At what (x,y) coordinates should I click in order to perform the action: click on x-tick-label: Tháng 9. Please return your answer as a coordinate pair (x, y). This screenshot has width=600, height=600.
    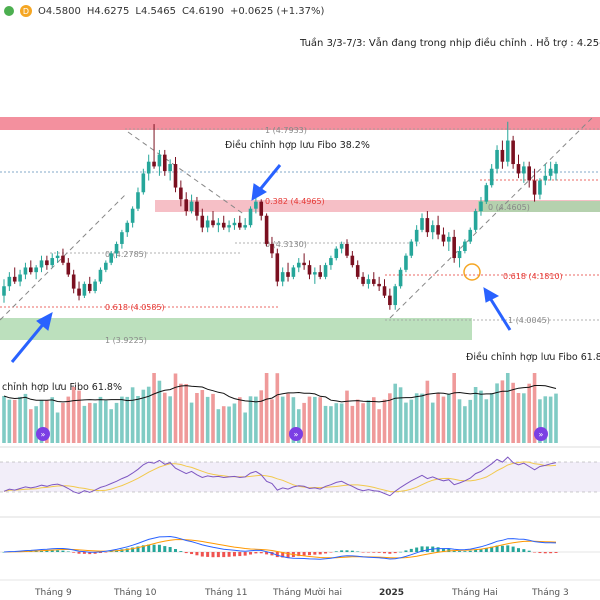
    Looking at the image, I should click on (53, 593).